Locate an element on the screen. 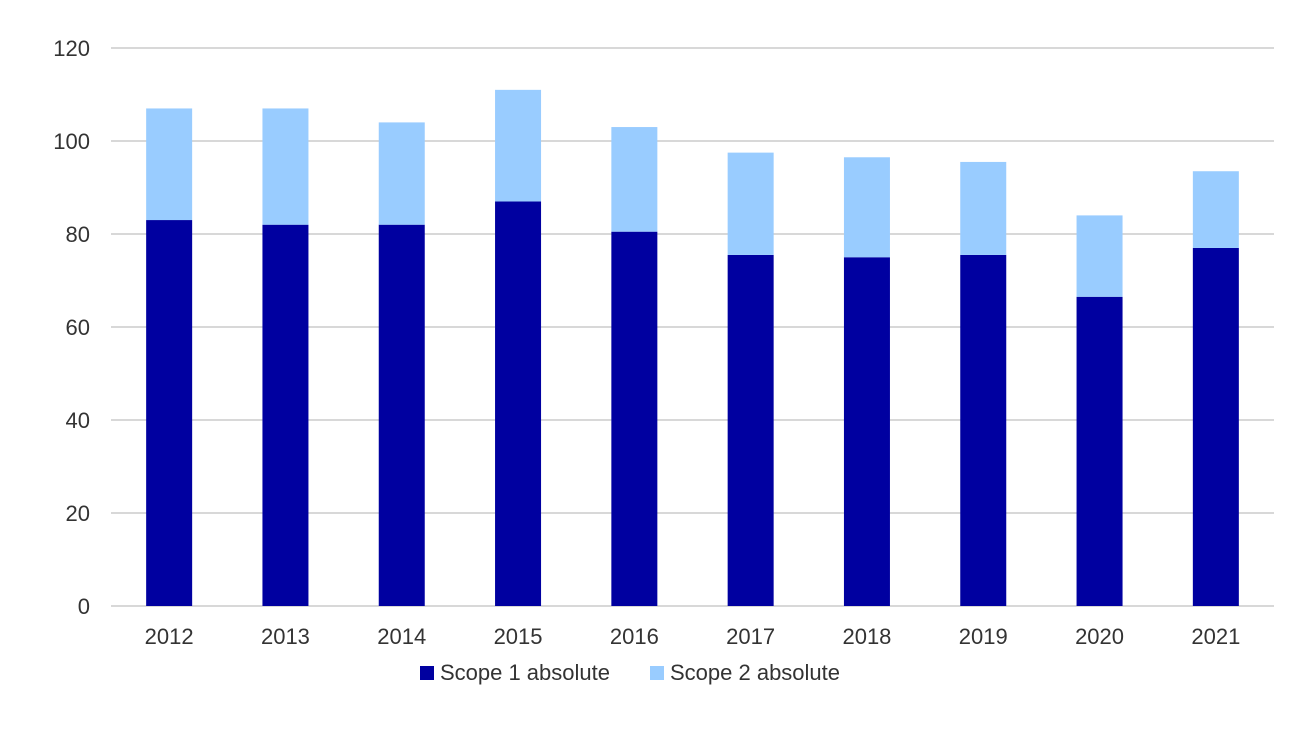 The width and height of the screenshot is (1300, 731). y-tick-label: 80 is located at coordinates (78, 234).